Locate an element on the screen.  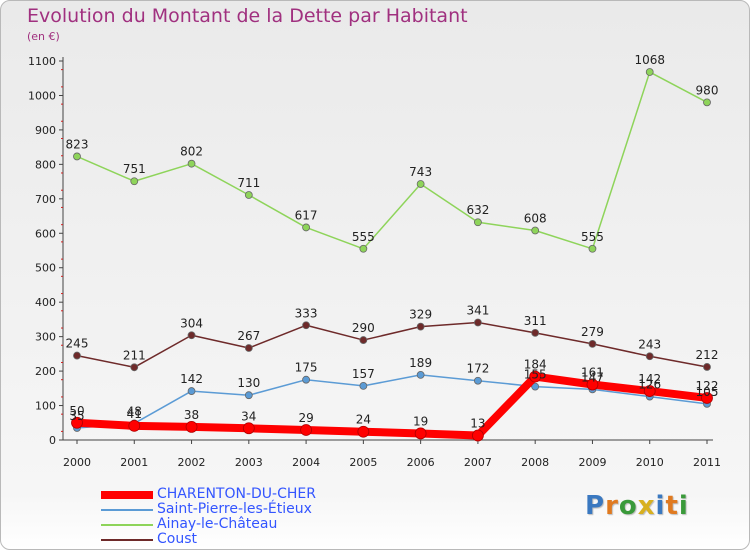
y-tick-label: 500 is located at coordinates (45, 268).